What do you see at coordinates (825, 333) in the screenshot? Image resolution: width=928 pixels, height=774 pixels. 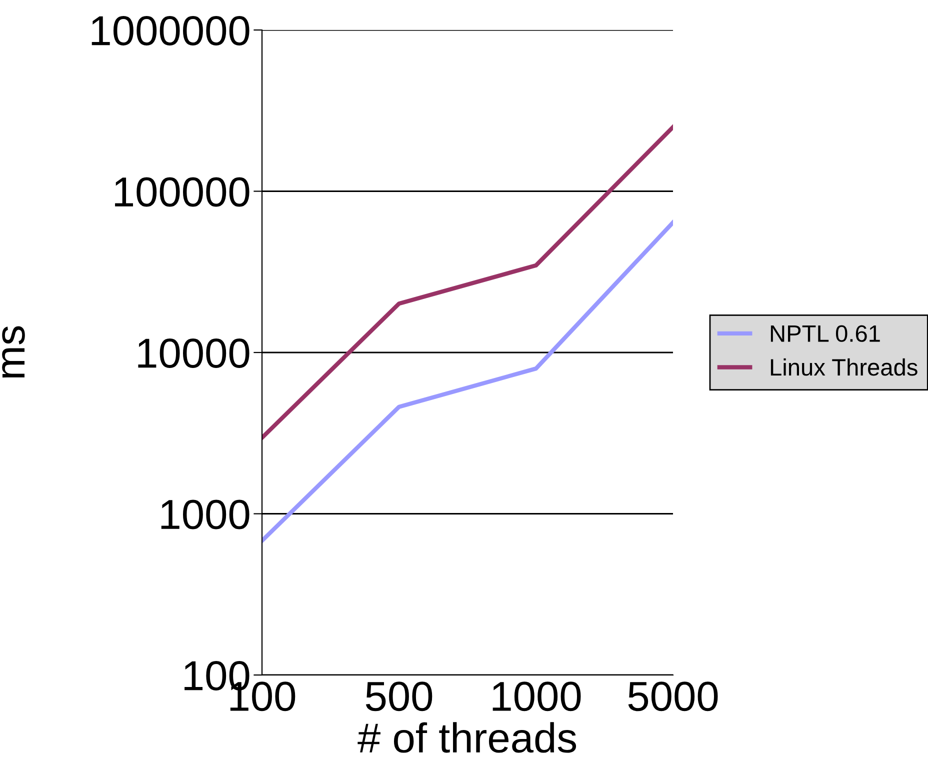 I see `legend-label: NPTL 0.61` at bounding box center [825, 333].